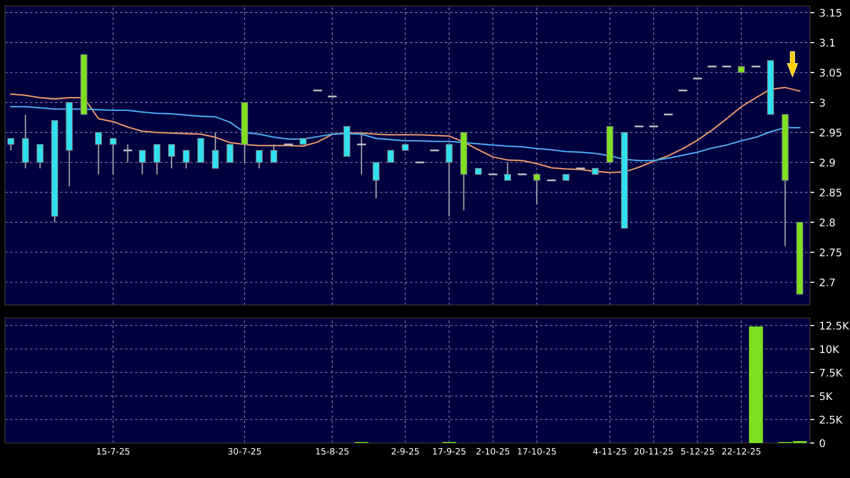  Describe the element at coordinates (493, 451) in the screenshot. I see `x-tick-label: 2-10-25` at that location.